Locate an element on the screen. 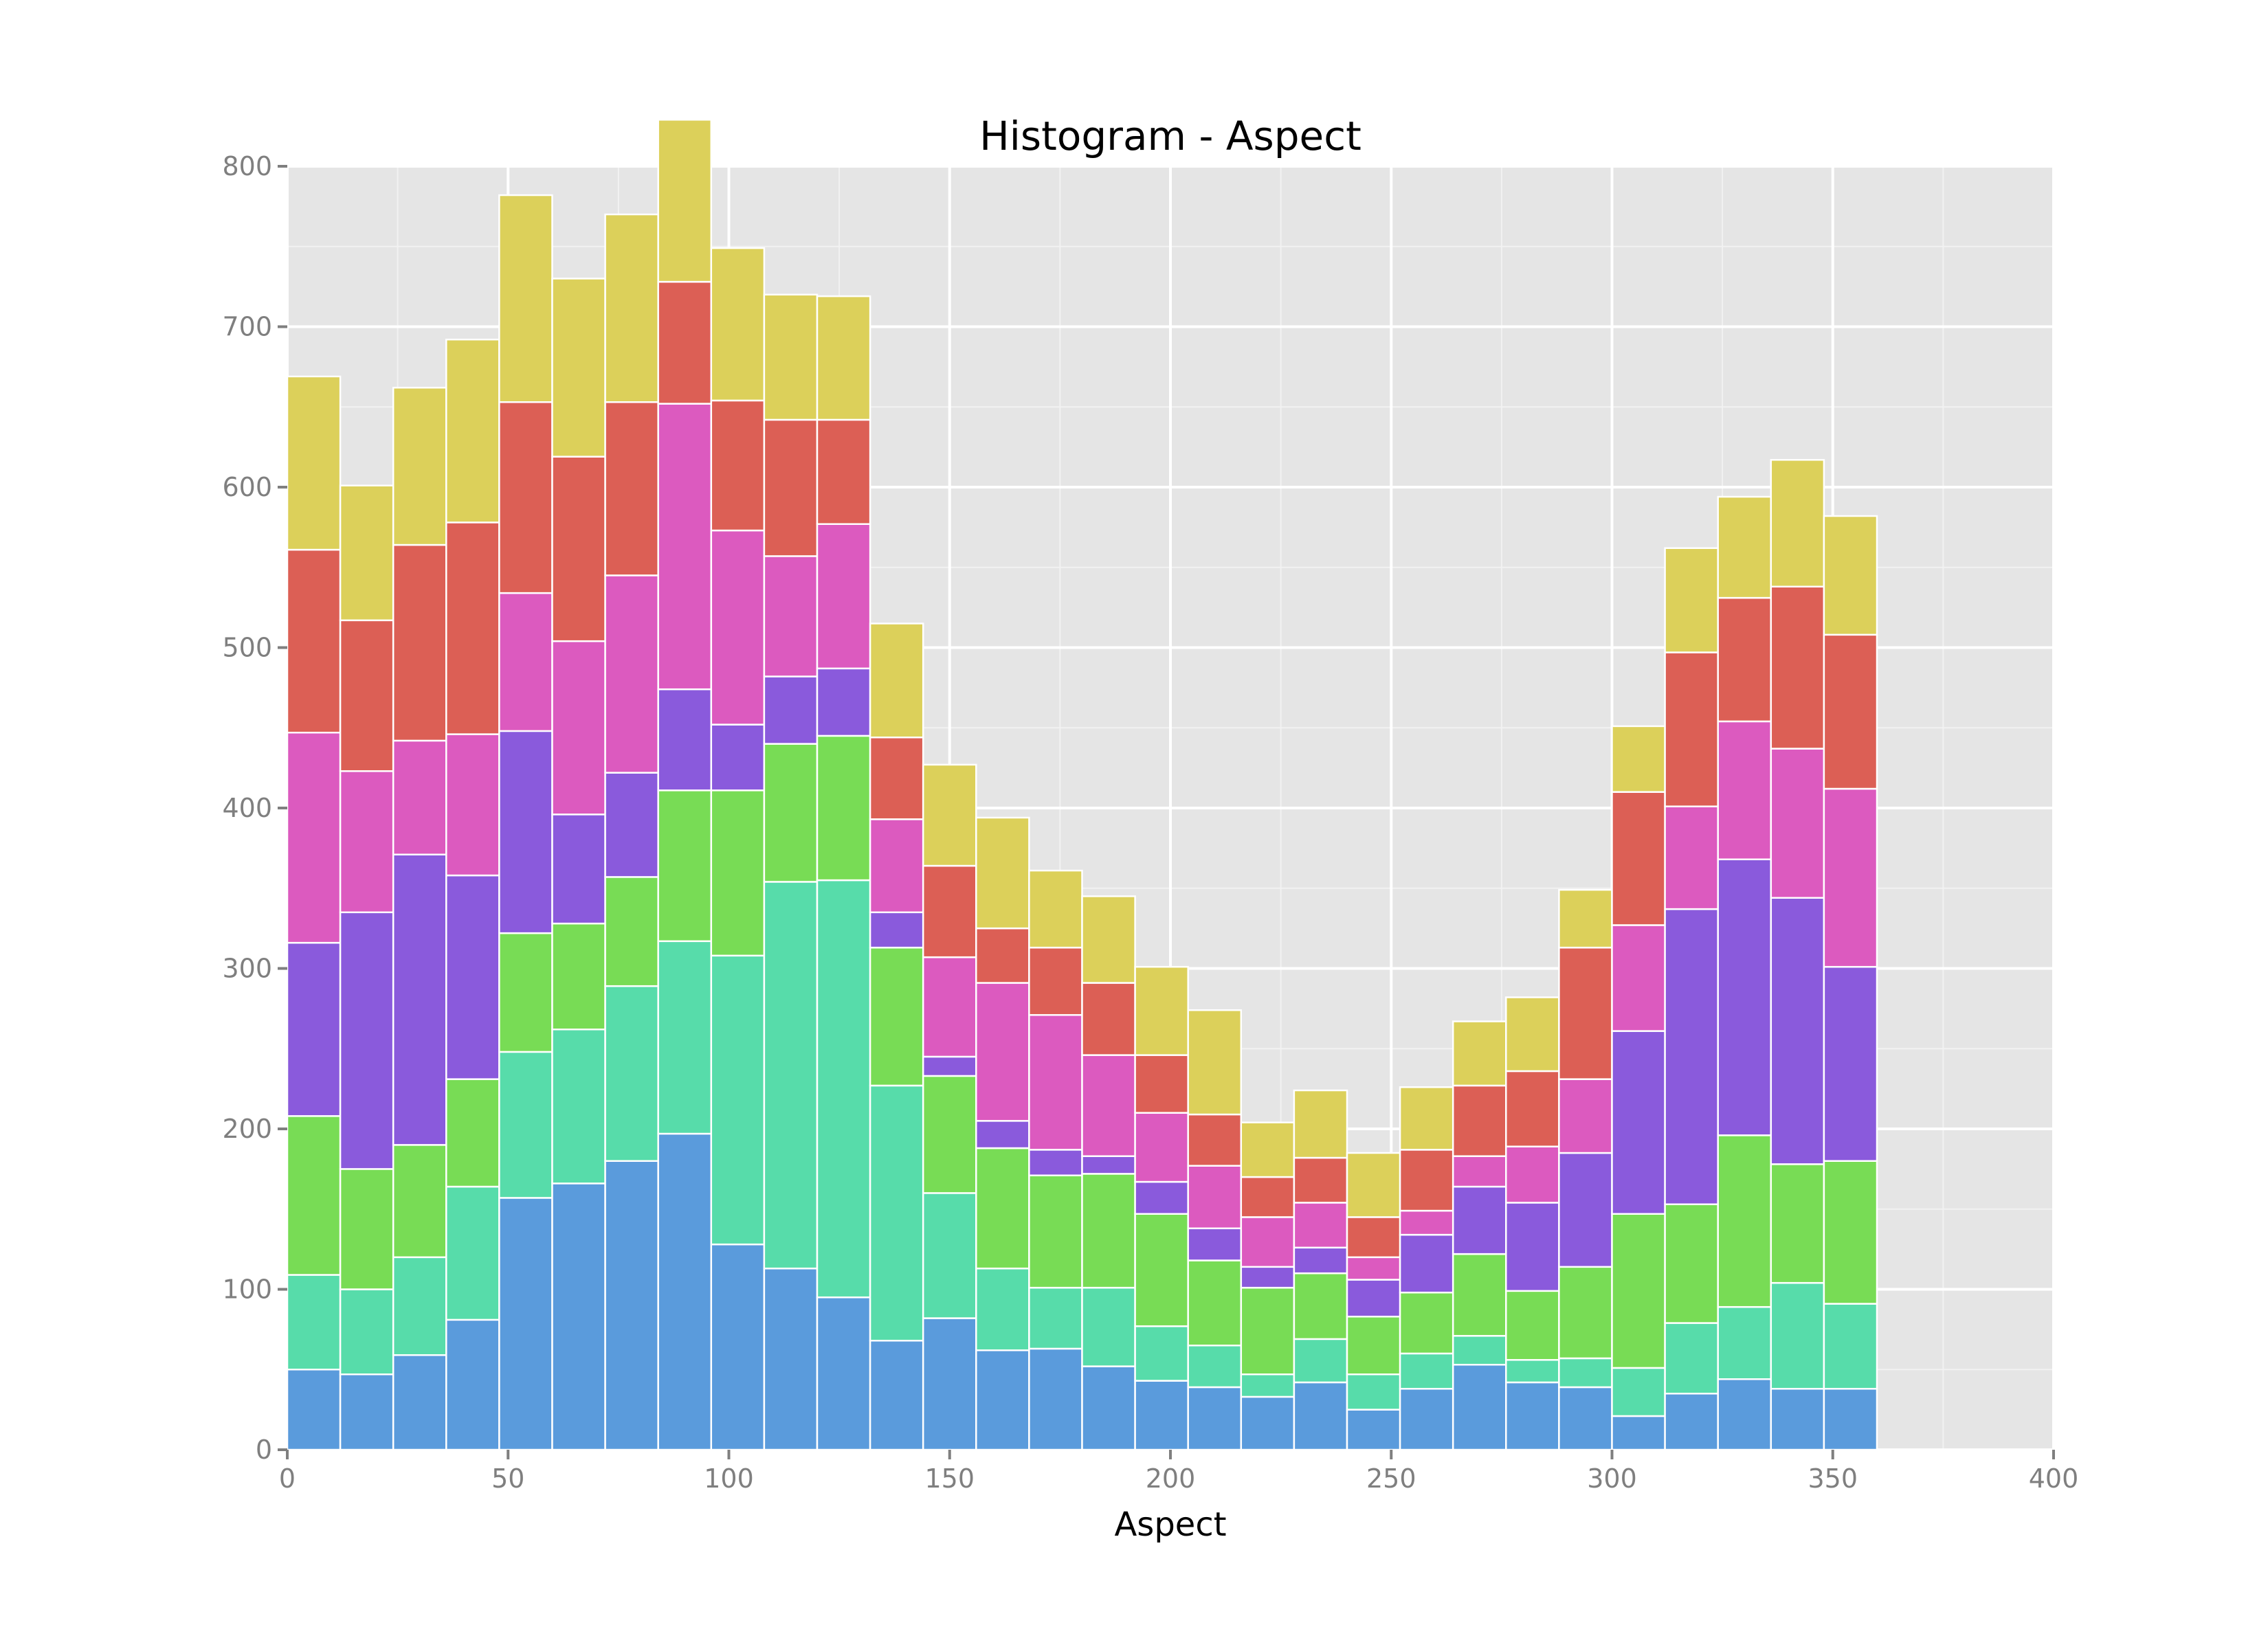 The image size is (2268, 1649). chart-title: Histogram - Aspect is located at coordinates (1170, 136).